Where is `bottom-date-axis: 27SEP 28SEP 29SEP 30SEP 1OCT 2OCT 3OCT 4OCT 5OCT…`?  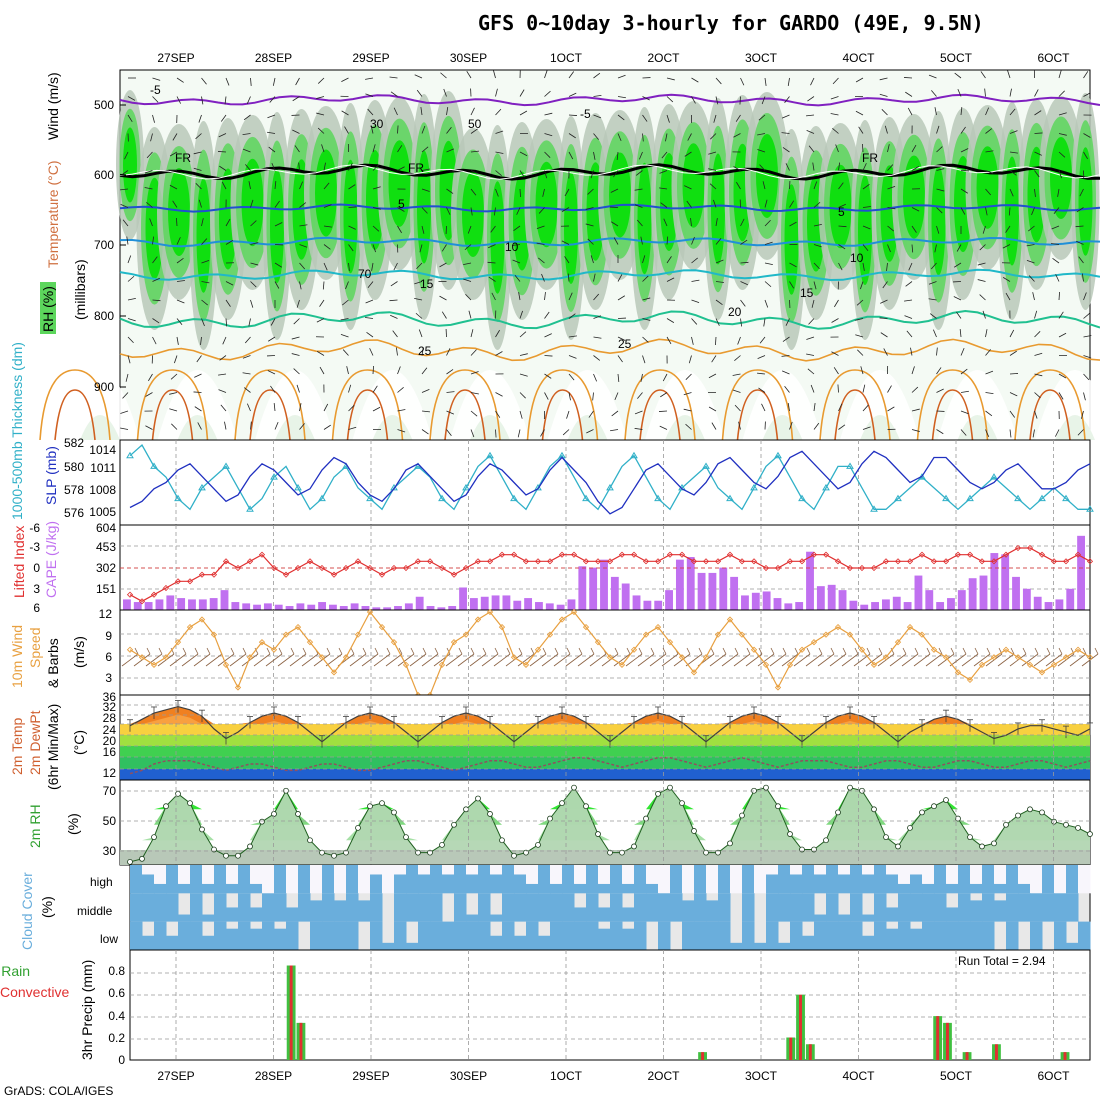 bottom-date-axis: 27SEP 28SEP 29SEP 30SEP 1OCT 2OCT 3OCT 4OCT 5OCT… is located at coordinates (613, 1076).